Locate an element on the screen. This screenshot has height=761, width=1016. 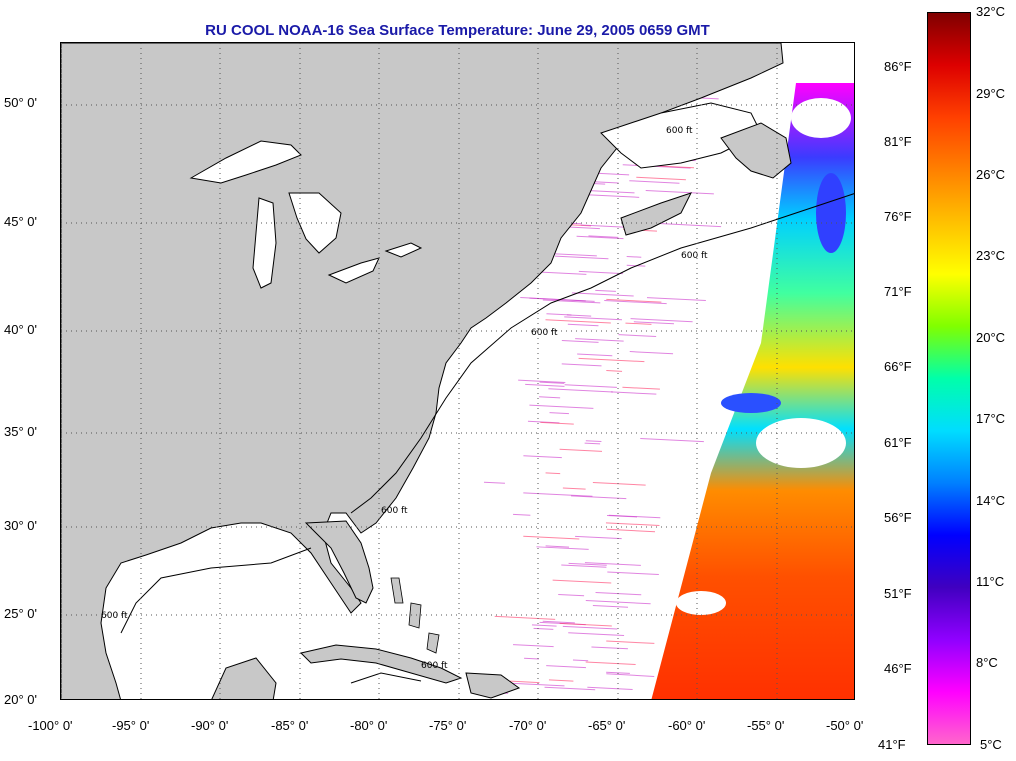
cold-water-patch is located at coordinates (831, 213).